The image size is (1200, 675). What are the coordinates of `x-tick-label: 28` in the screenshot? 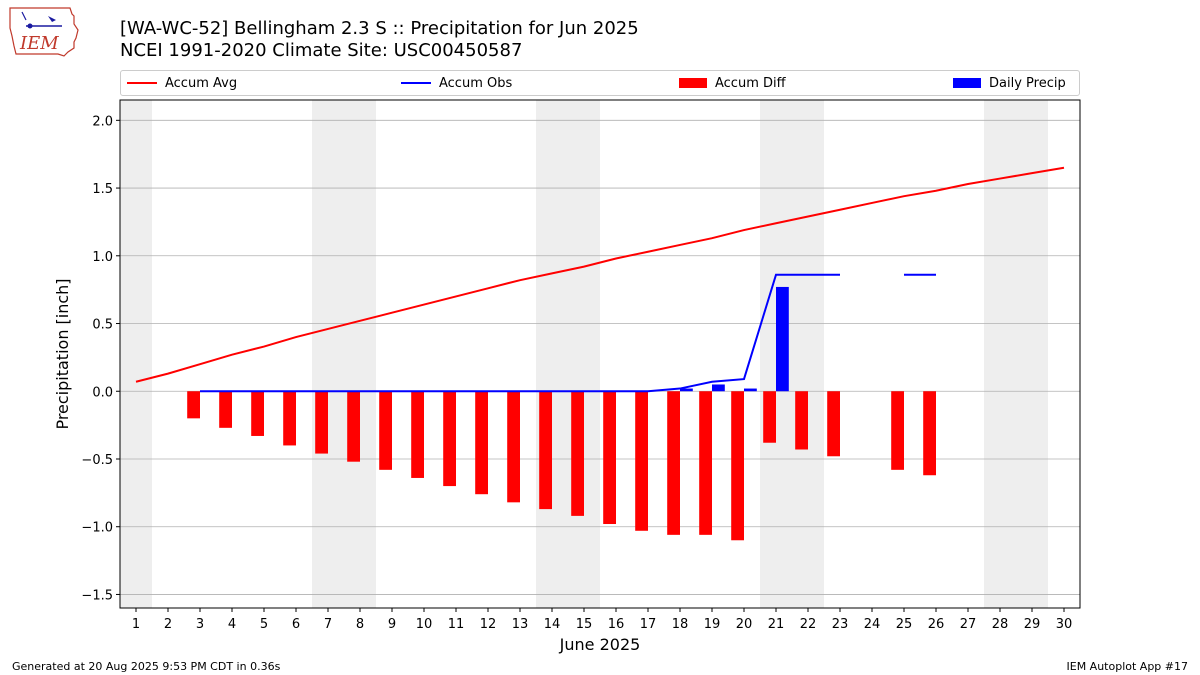 It's located at (1000, 624).